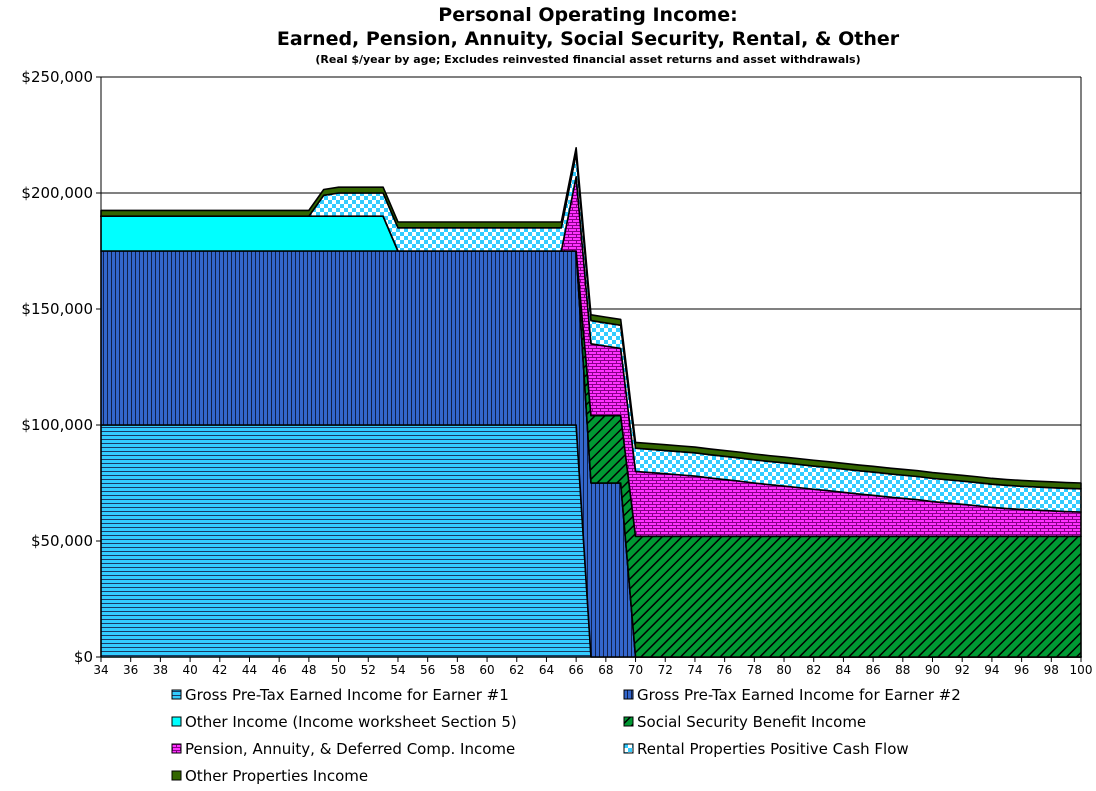 The width and height of the screenshot is (1096, 791). What do you see at coordinates (991, 670) in the screenshot?
I see `x-tick-label: 94` at bounding box center [991, 670].